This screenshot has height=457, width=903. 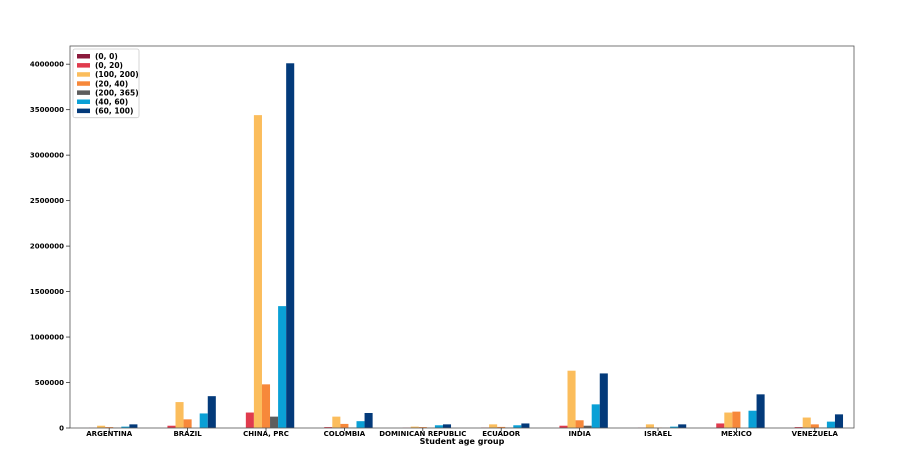 What do you see at coordinates (266, 434) in the screenshot?
I see `x-tick-label: CHINA, PRC` at bounding box center [266, 434].